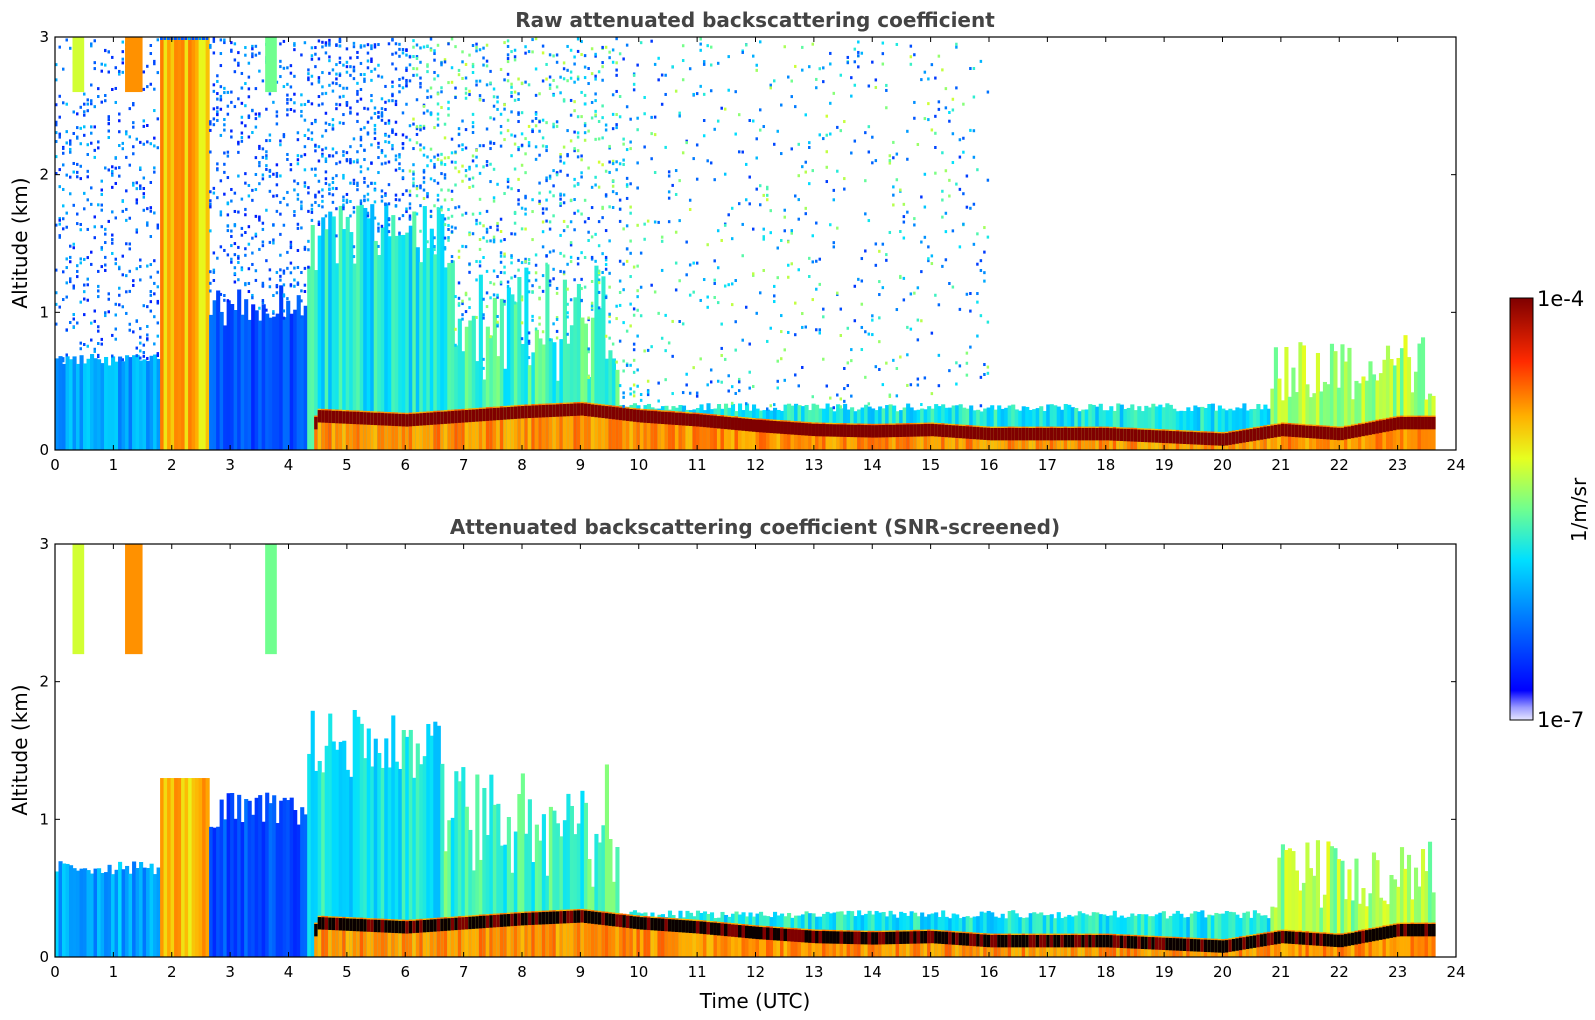  I want to click on colorbar, so click(1521, 509).